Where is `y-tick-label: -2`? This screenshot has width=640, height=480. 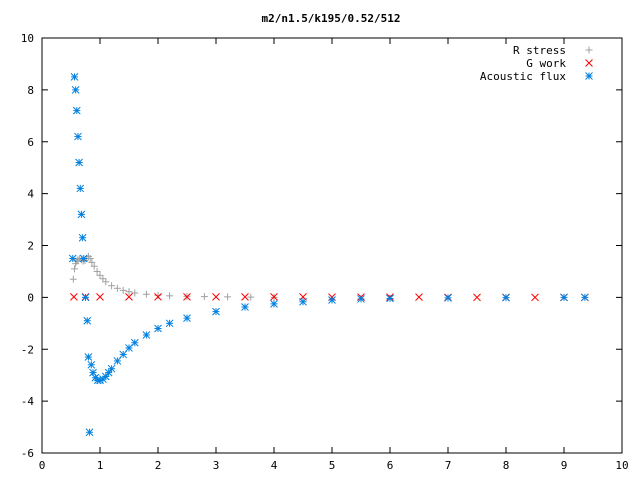 y-tick-label: -2 is located at coordinates (27, 349).